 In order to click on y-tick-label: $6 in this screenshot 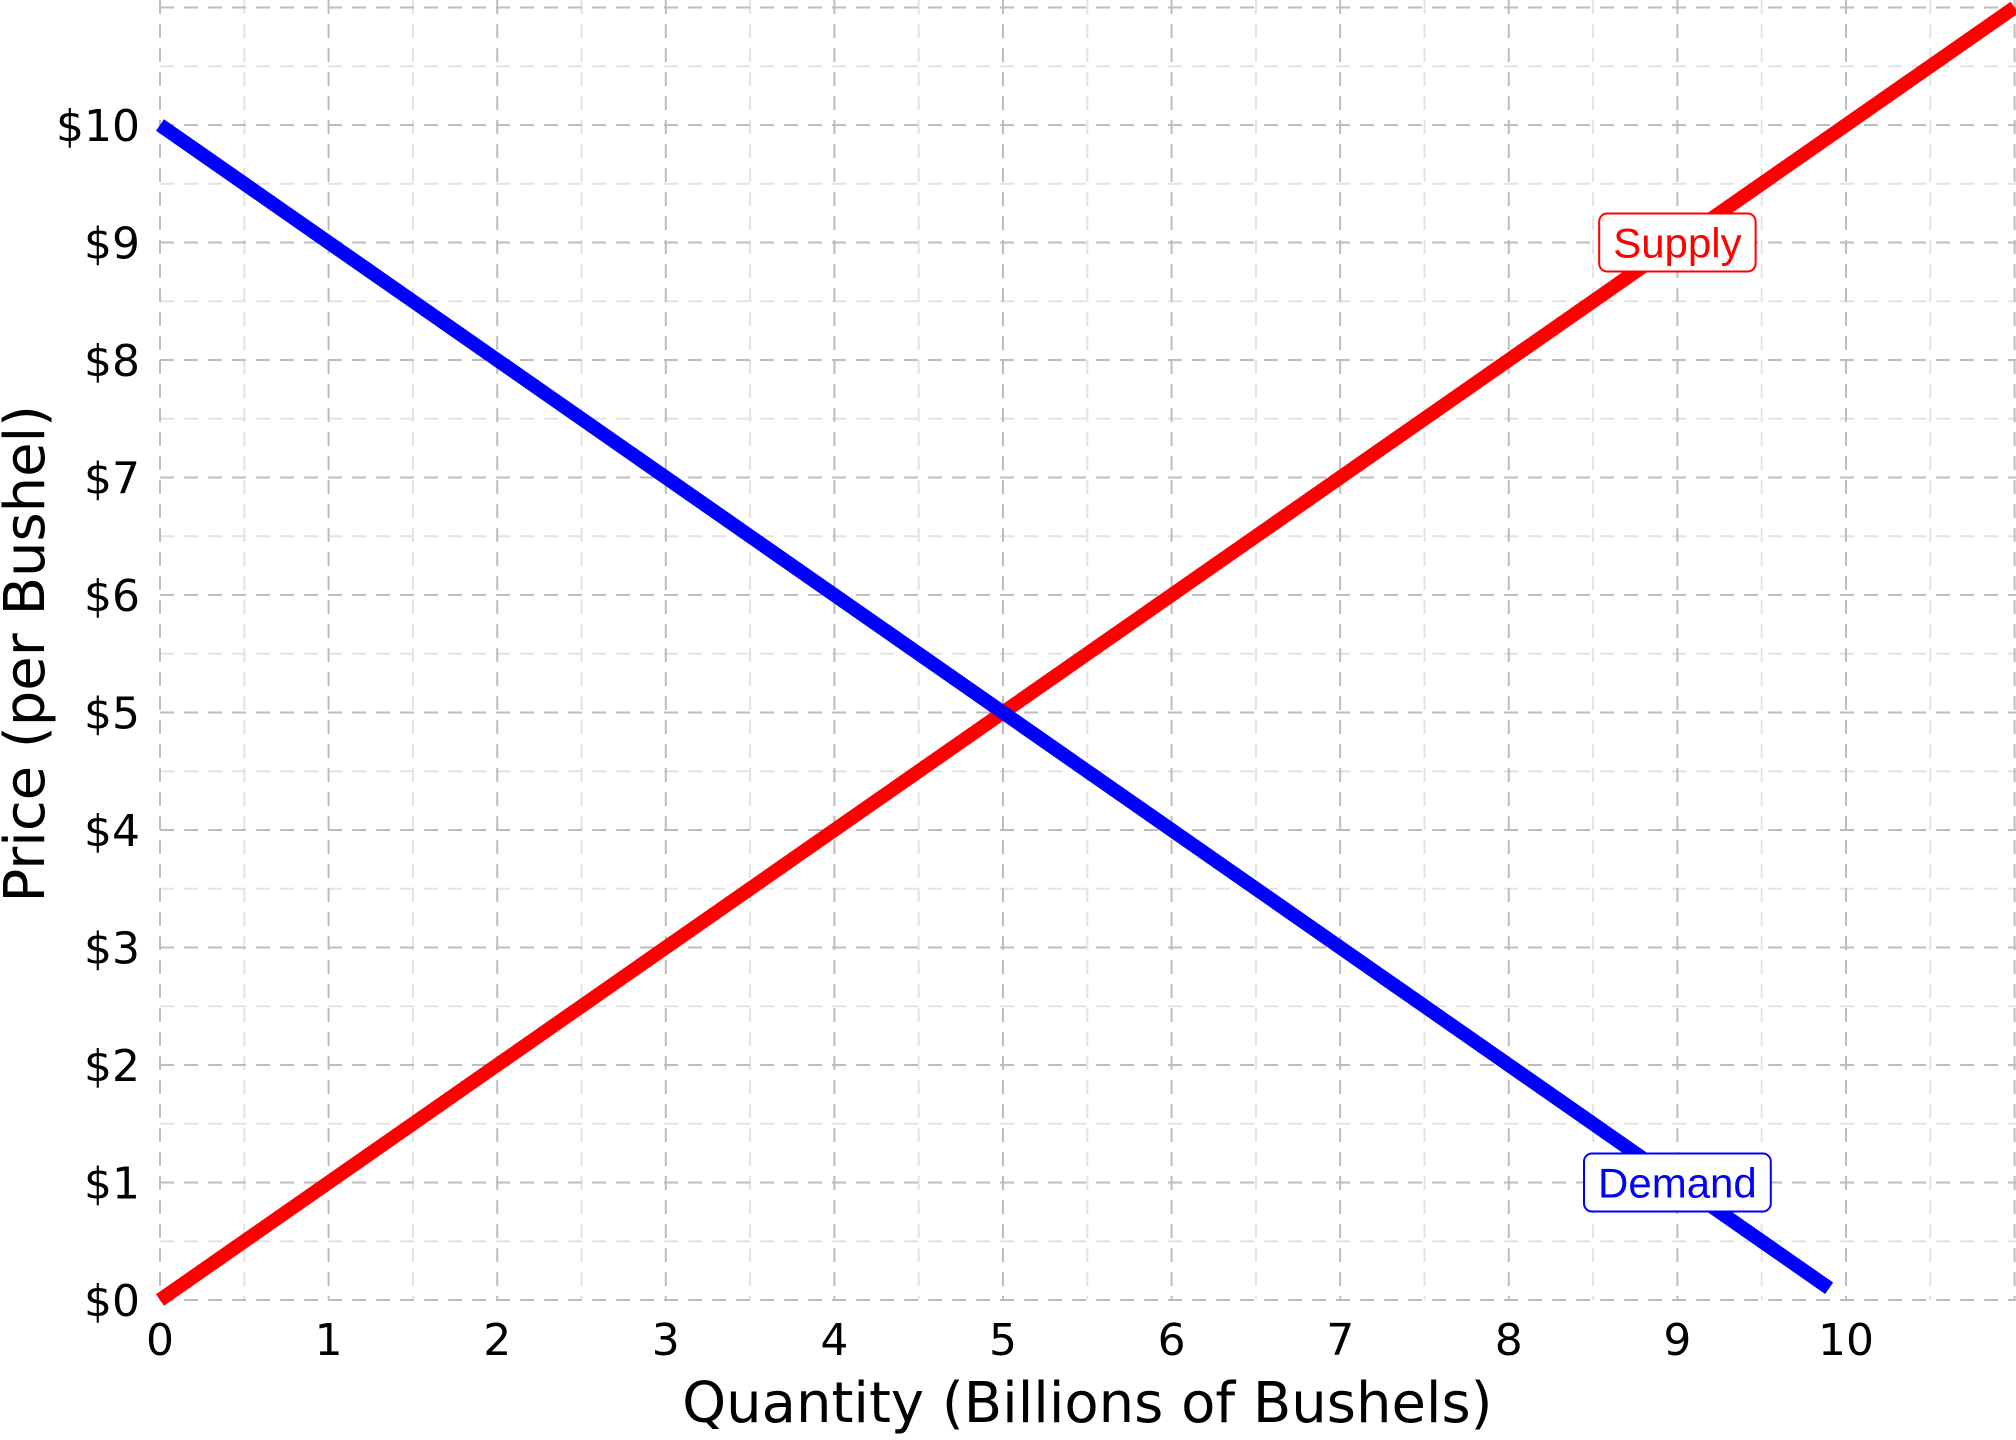, I will do `click(112, 596)`.